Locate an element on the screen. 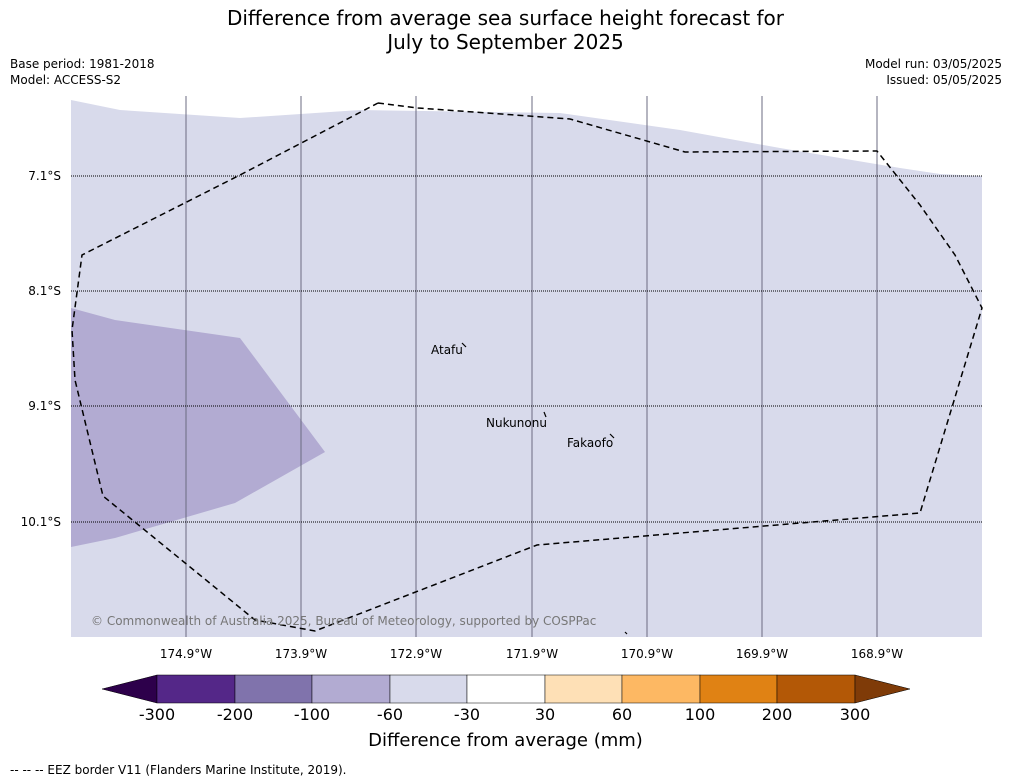 The image size is (1011, 781). place-label-nukunonu: Nukunonu is located at coordinates (516, 423).